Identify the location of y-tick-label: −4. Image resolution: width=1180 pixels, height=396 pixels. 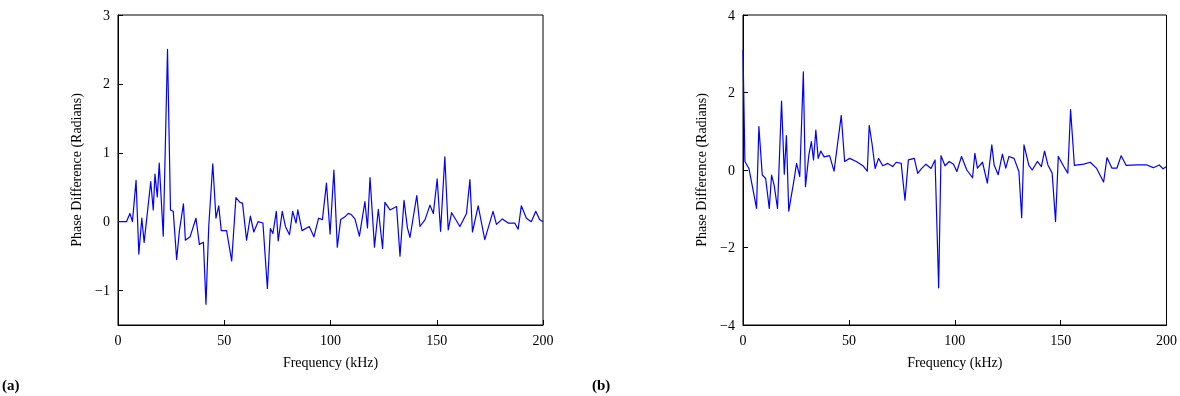
(727, 325).